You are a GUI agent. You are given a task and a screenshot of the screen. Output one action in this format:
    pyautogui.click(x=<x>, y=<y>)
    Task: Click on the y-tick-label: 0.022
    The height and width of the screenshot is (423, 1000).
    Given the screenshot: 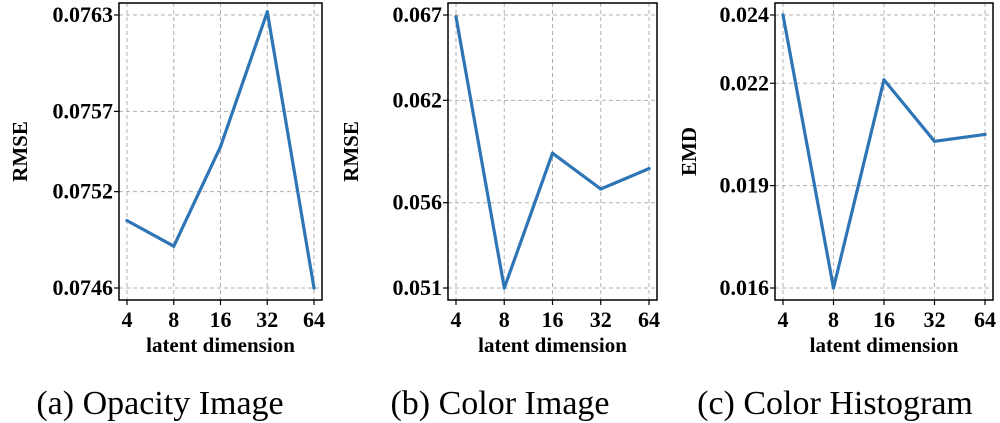 What is the action you would take?
    pyautogui.click(x=745, y=82)
    